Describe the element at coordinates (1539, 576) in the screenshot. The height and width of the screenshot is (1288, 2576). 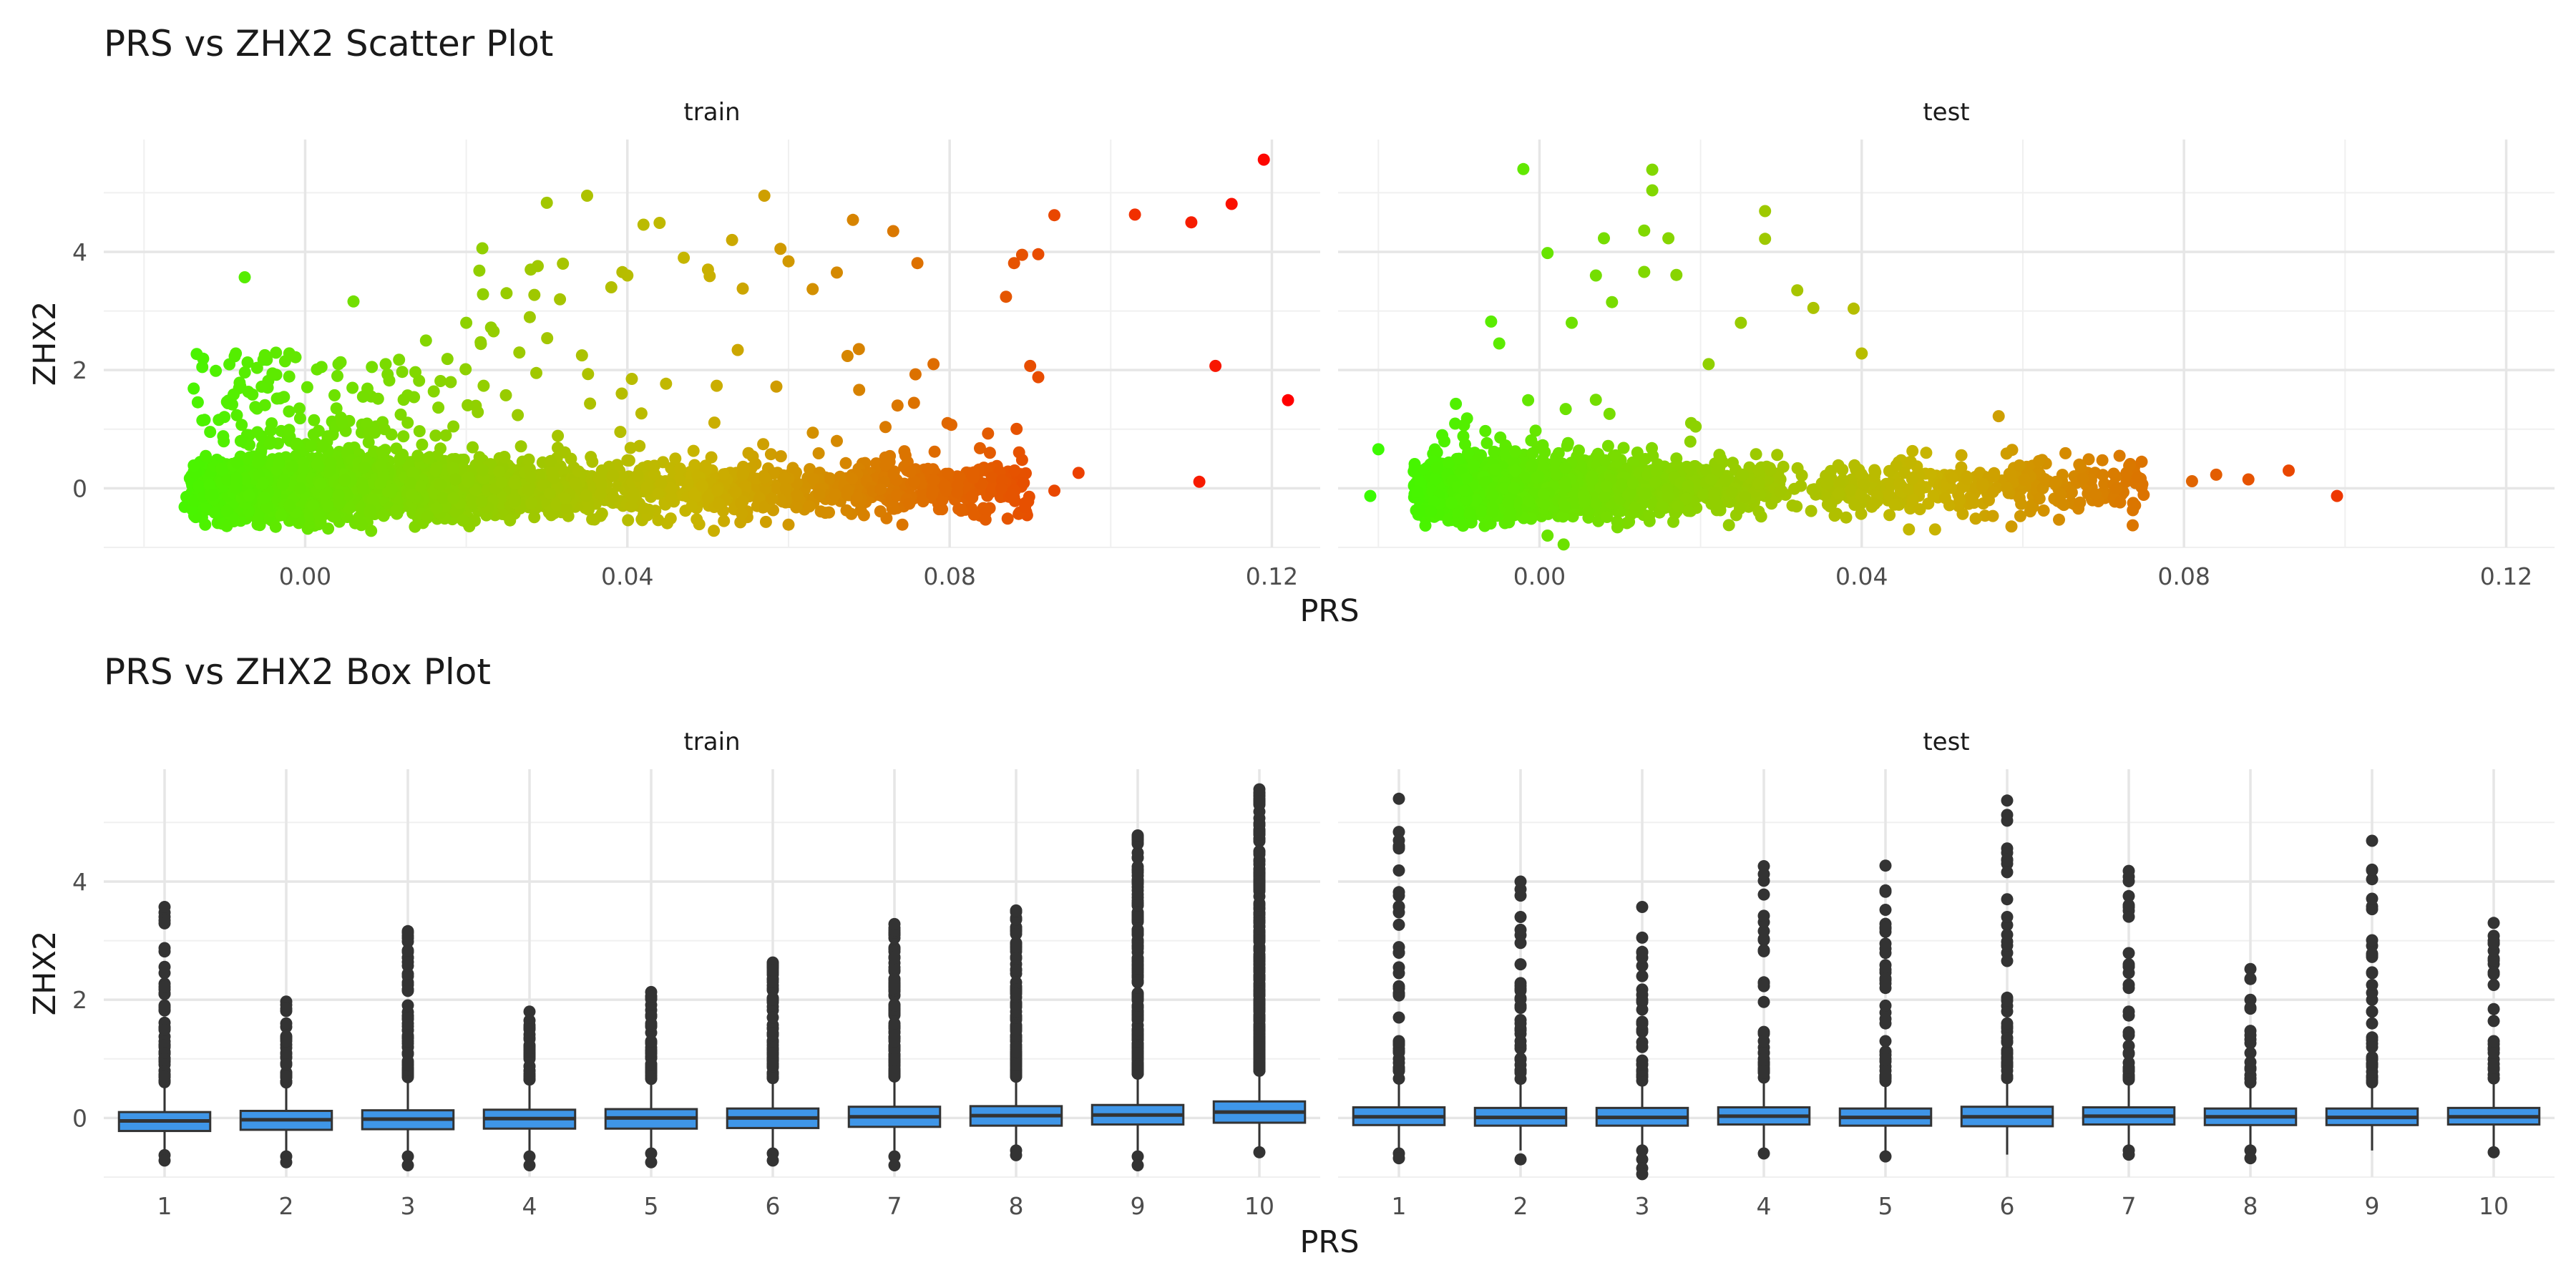
I see `x-tick-label: 0.00` at that location.